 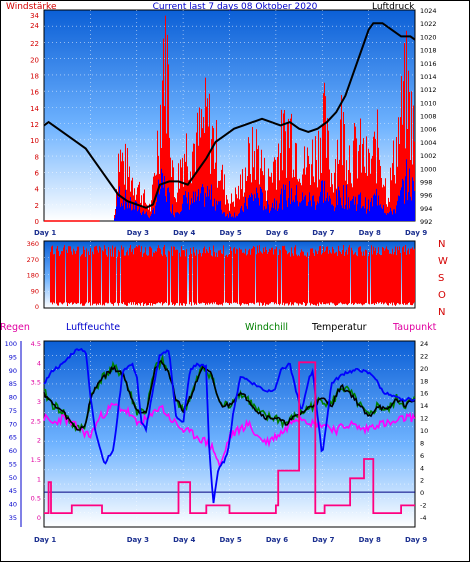 What do you see at coordinates (424, 394) in the screenshot?
I see `temperature-tick: 16` at bounding box center [424, 394].